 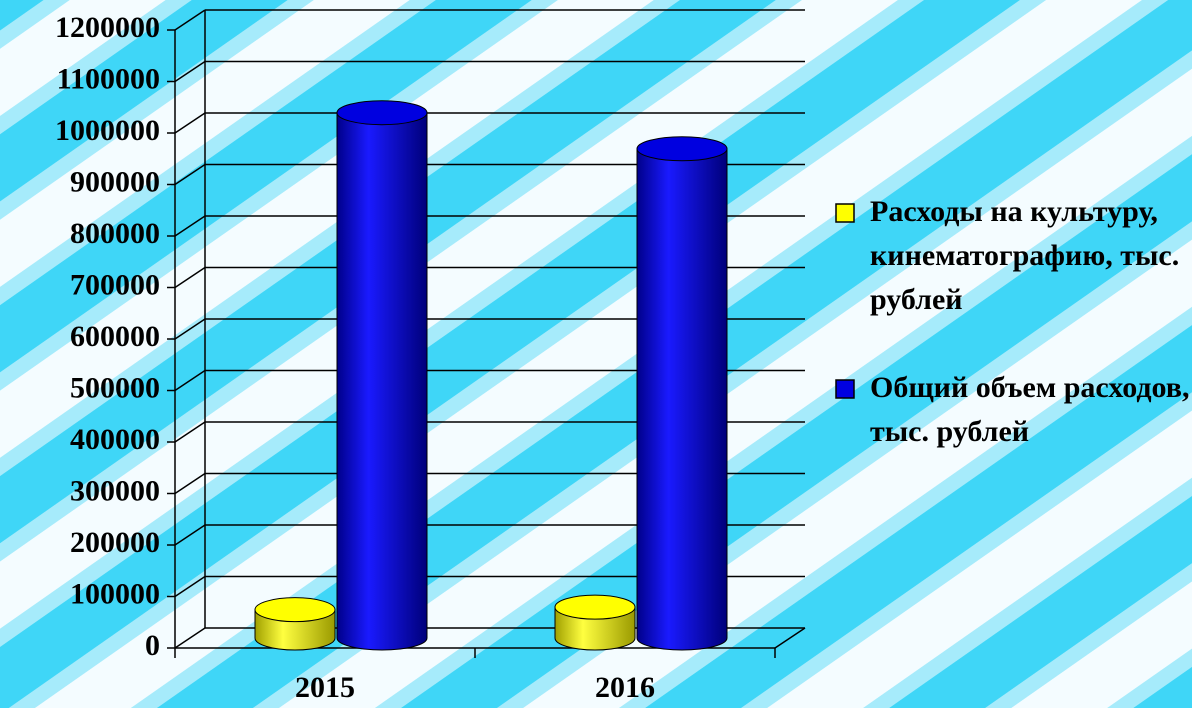 I want to click on y-tick-label: 700000, so click(x=115, y=284).